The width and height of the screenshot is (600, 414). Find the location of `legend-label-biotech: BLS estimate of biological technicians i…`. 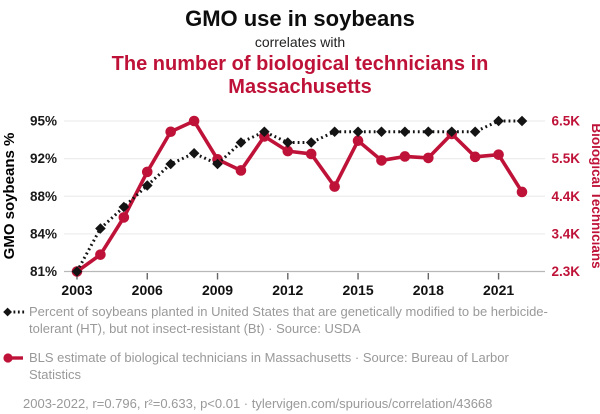

legend-label-biotech: BLS estimate of biological technicians i… is located at coordinates (269, 366).